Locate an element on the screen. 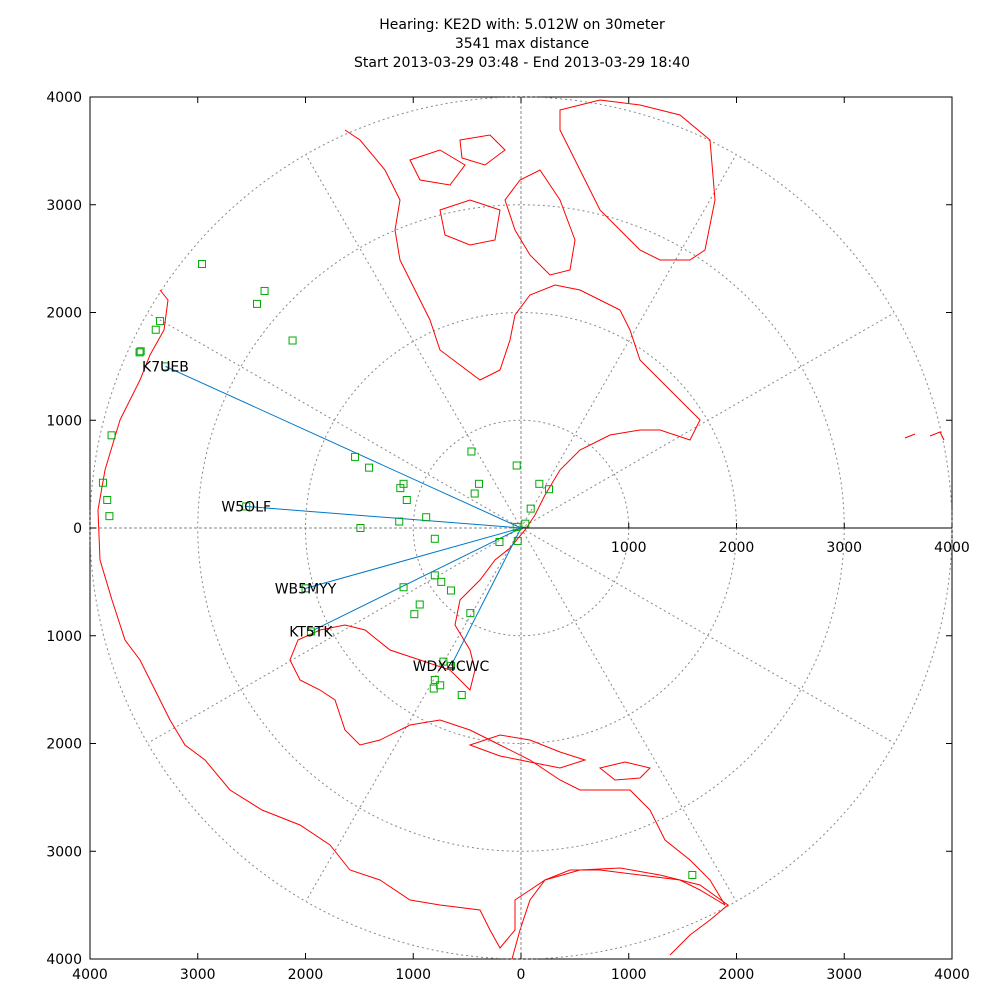  station-label-k7ueb: K7UEB is located at coordinates (165, 367).